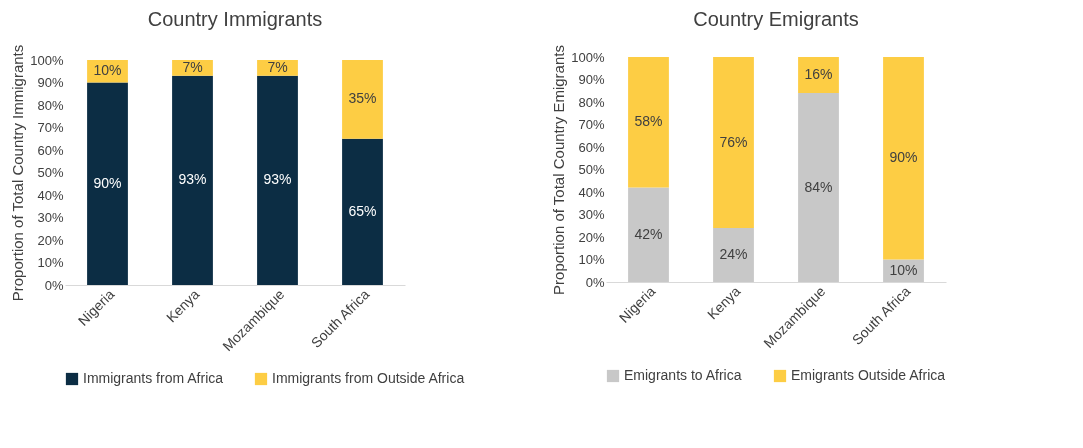 The image size is (1083, 448). Describe the element at coordinates (18, 173) in the screenshot. I see `y-axis-title: Proportion of Total Country Immigrants` at that location.